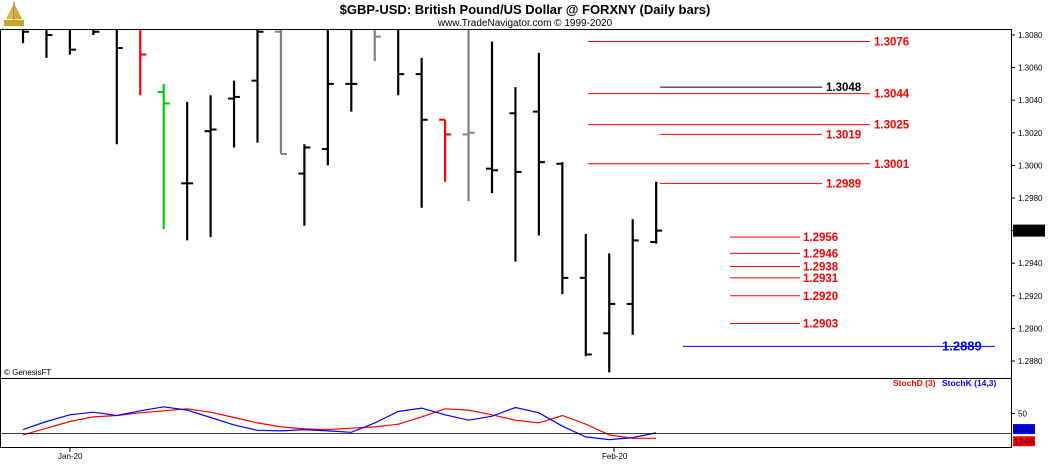  What do you see at coordinates (962, 345) in the screenshot?
I see `level-label: 1.2889` at bounding box center [962, 345].